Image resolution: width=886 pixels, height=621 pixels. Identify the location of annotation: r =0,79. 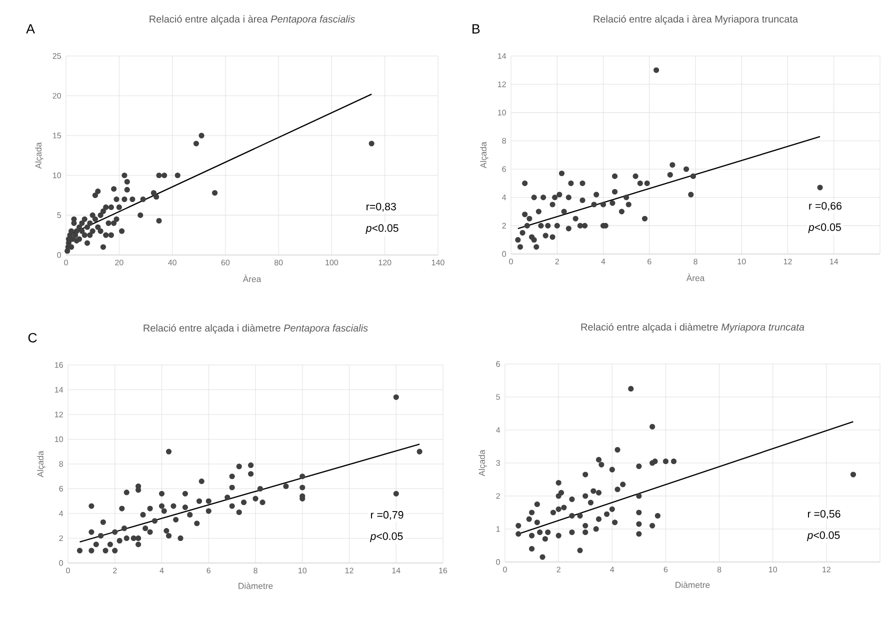
(387, 515).